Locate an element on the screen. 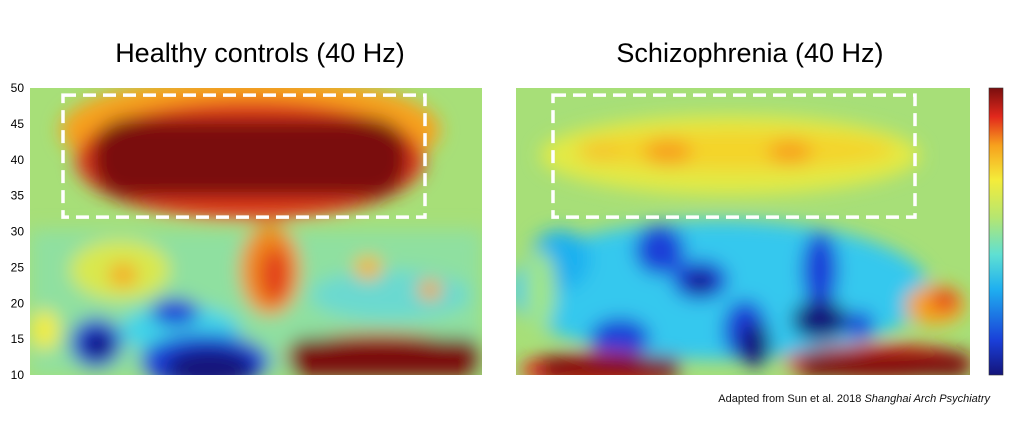 This screenshot has width=1024, height=427. credit-text: Adapted from Sun et al. 2018 is located at coordinates (791, 399).